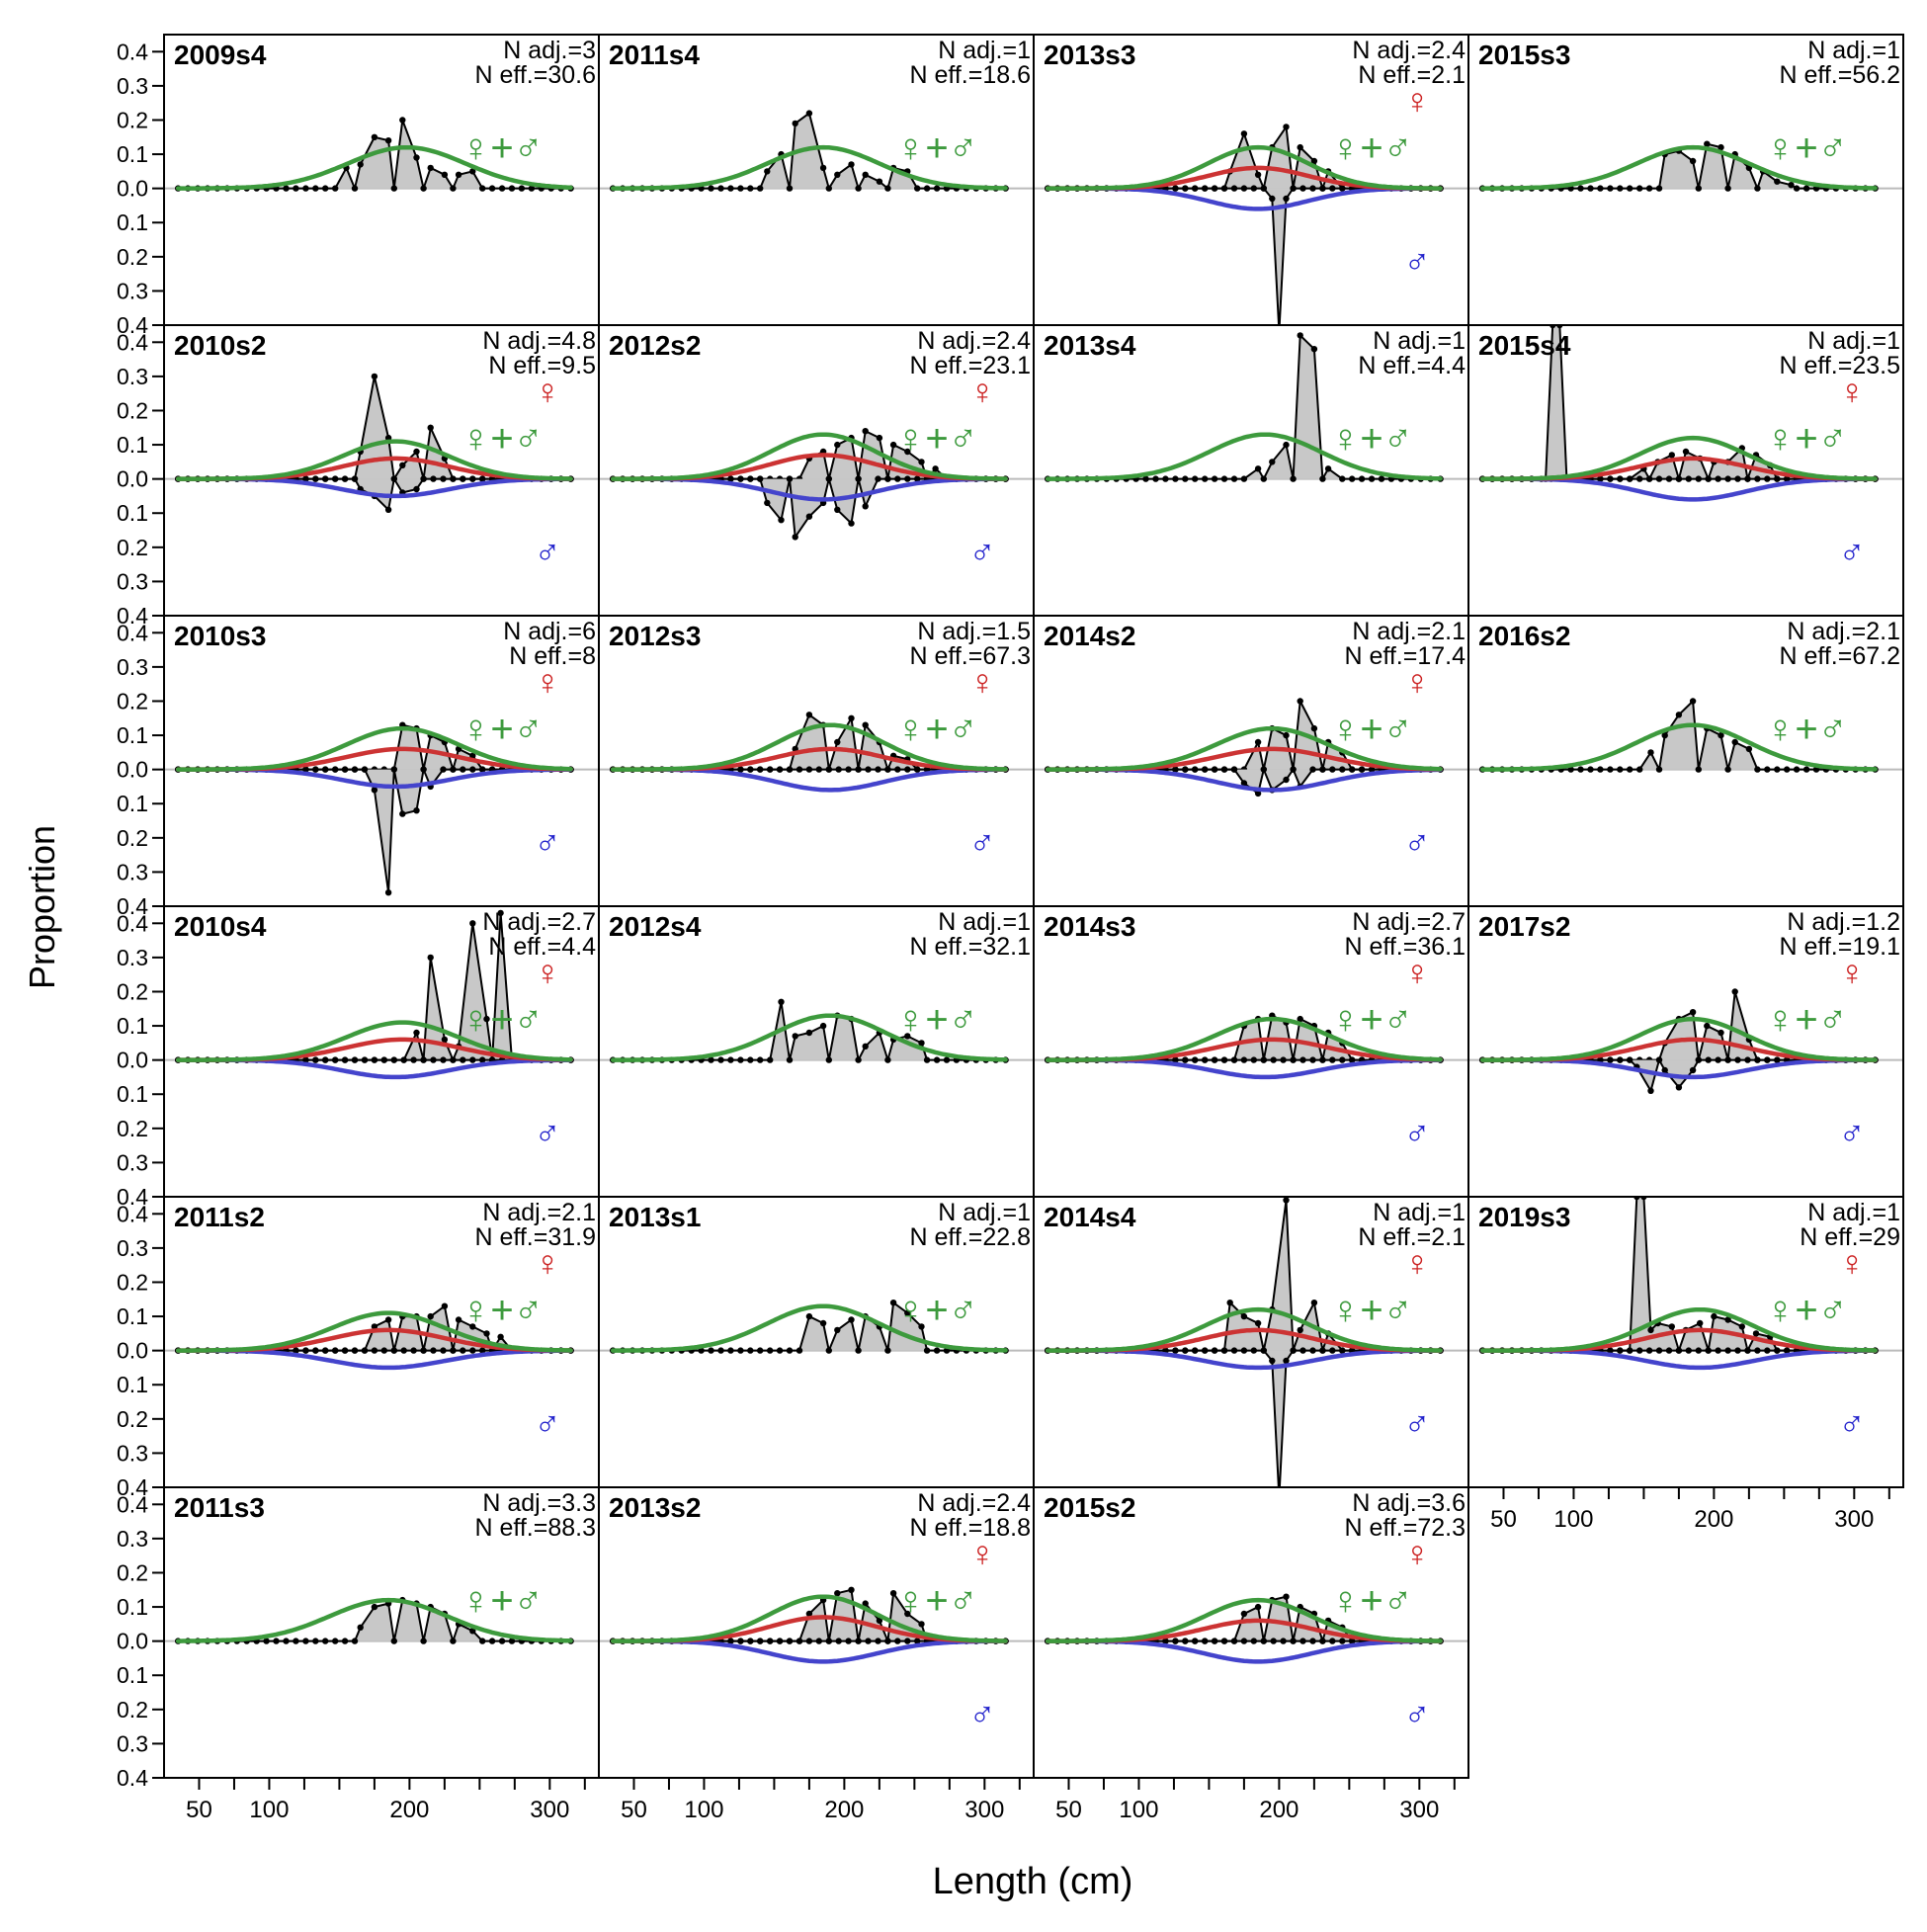 The image size is (1927, 1932). Describe the element at coordinates (549, 50) in the screenshot. I see `n-adj-label: N adj.=3` at that location.